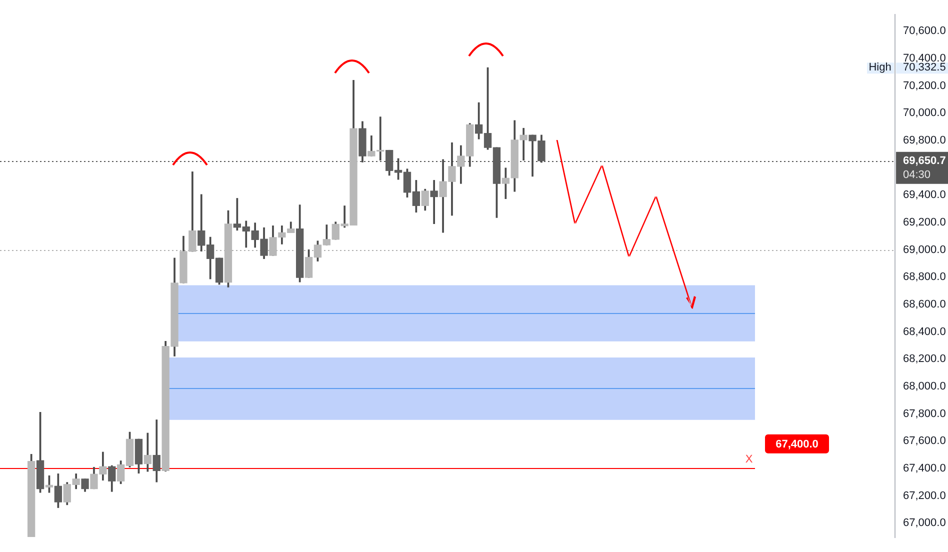  What do you see at coordinates (924, 68) in the screenshot?
I see `text: 70,332.5` at bounding box center [924, 68].